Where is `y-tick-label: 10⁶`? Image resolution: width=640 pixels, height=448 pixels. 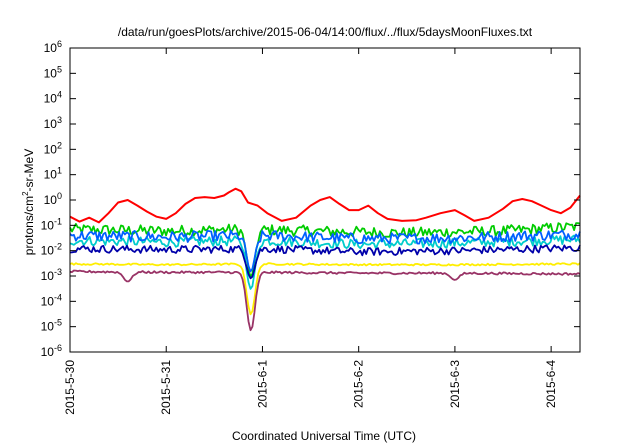 y-tick-label: 10⁶ is located at coordinates (53, 47).